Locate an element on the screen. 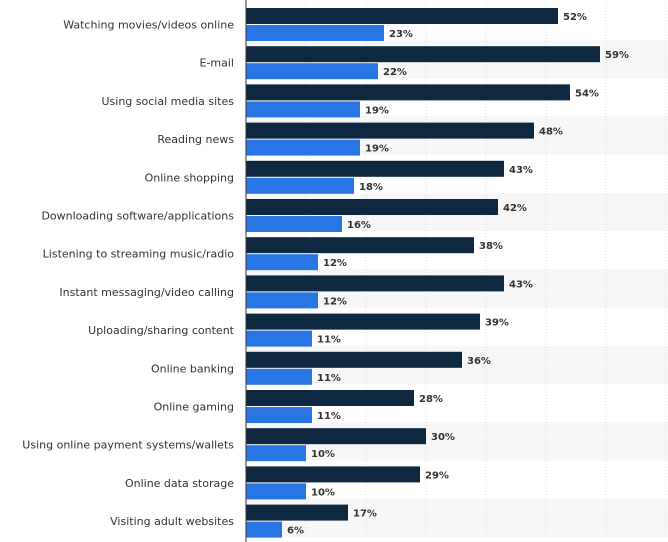 This screenshot has height=542, width=668. value-label: 28% is located at coordinates (431, 399).